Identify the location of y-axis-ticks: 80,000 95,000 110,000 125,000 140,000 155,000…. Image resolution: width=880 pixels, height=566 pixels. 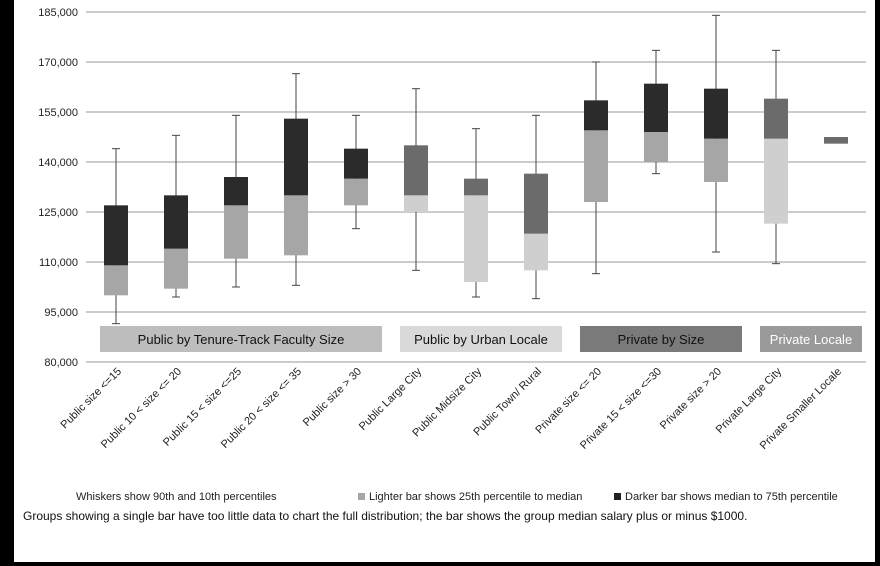
(58, 188).